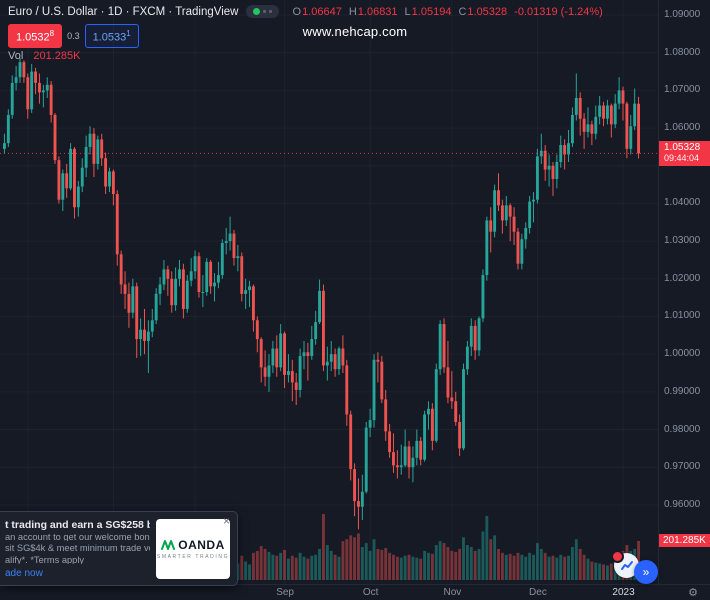 The width and height of the screenshot is (710, 600). What do you see at coordinates (626, 565) in the screenshot?
I see `chart-widget-icon` at bounding box center [626, 565].